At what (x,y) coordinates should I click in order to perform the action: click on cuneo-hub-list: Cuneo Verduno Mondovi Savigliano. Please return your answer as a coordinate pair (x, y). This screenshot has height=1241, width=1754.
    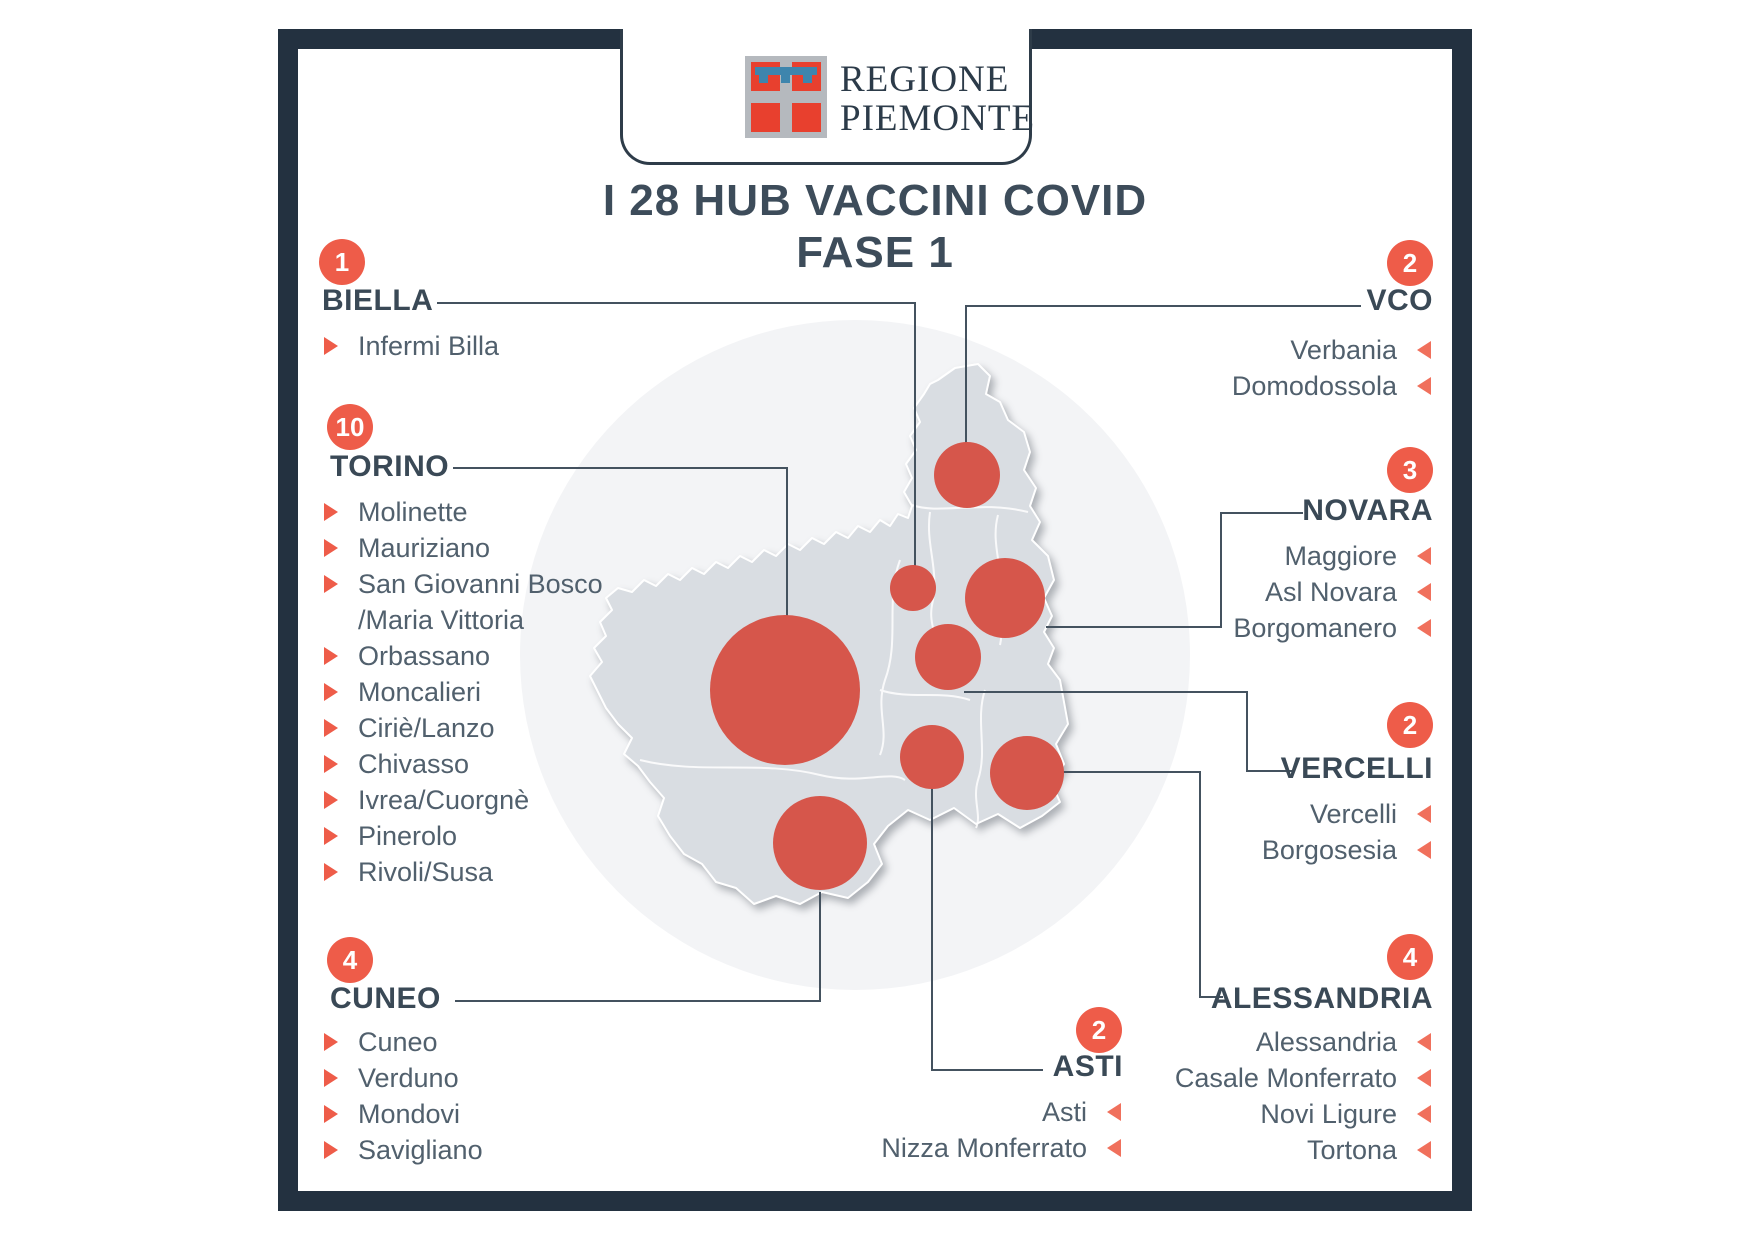
    Looking at the image, I should click on (402, 1096).